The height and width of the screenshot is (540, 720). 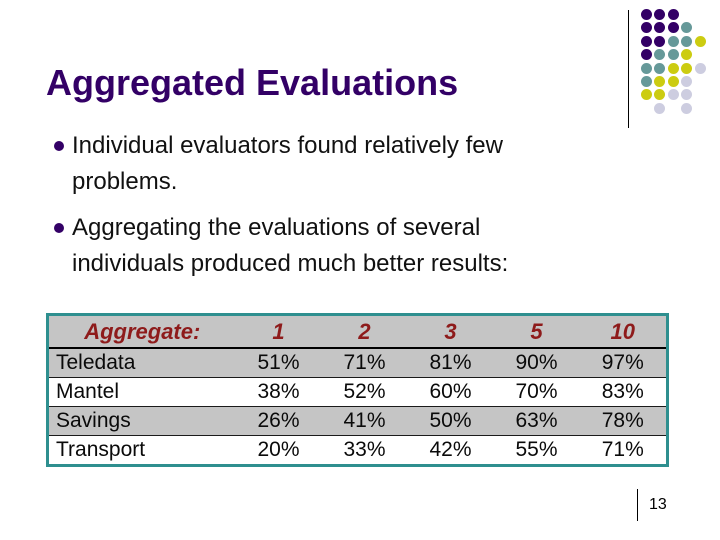 I want to click on table-cell: 41%, so click(x=364, y=421).